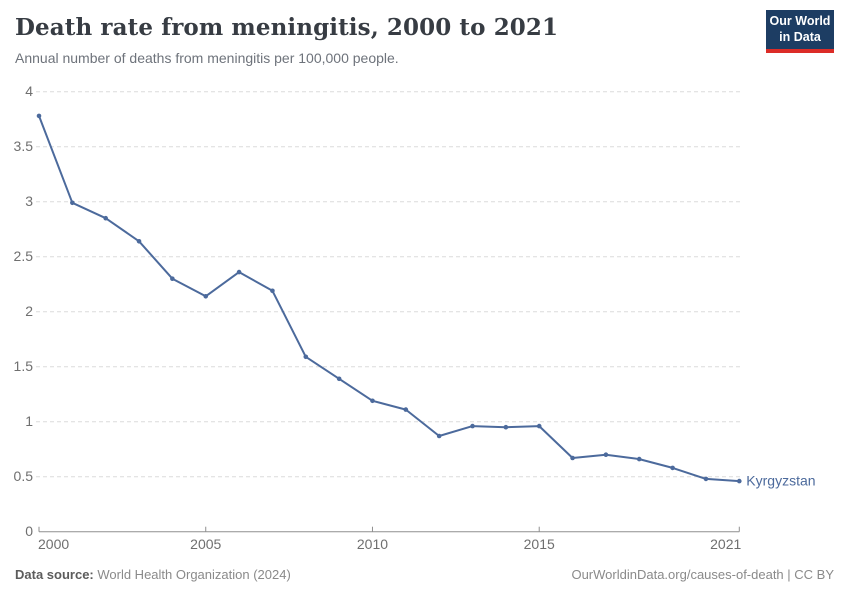  What do you see at coordinates (29, 201) in the screenshot?
I see `y-axis-tick-label: 3` at bounding box center [29, 201].